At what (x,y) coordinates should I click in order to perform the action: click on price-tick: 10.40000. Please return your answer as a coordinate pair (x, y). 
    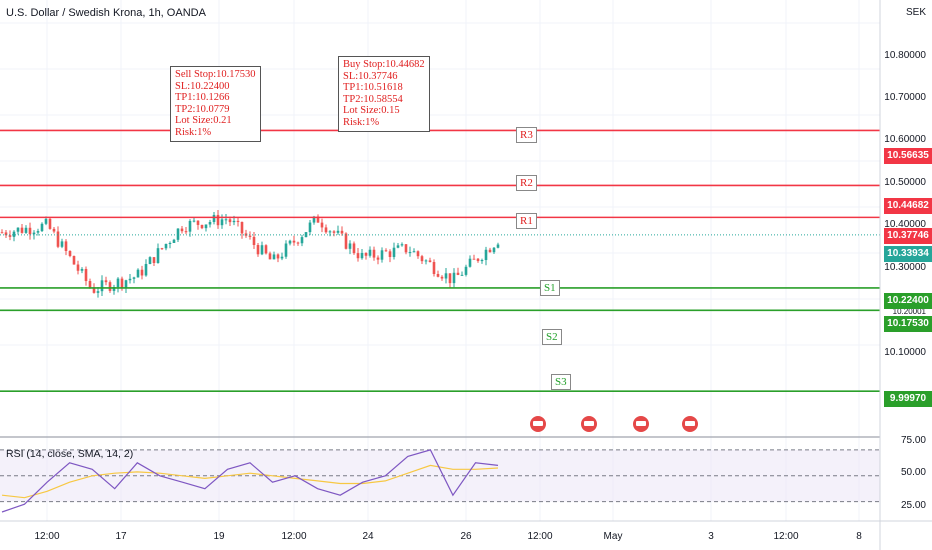
    Looking at the image, I should click on (905, 224).